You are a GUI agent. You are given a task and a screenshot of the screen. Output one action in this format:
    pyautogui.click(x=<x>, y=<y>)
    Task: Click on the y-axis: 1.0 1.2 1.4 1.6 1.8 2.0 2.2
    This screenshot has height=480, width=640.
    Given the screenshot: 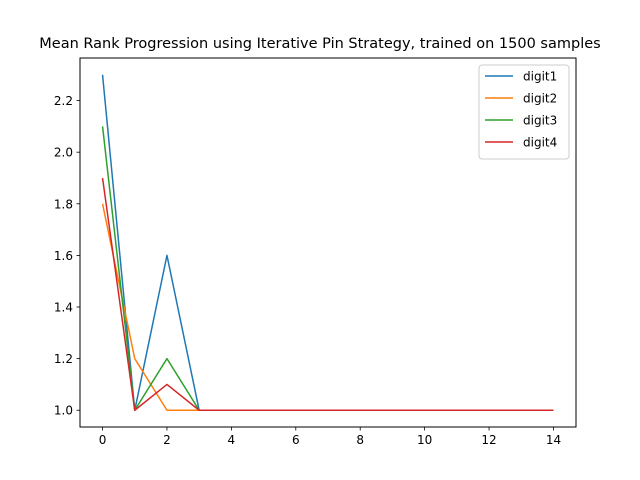 What is the action you would take?
    pyautogui.click(x=67, y=256)
    